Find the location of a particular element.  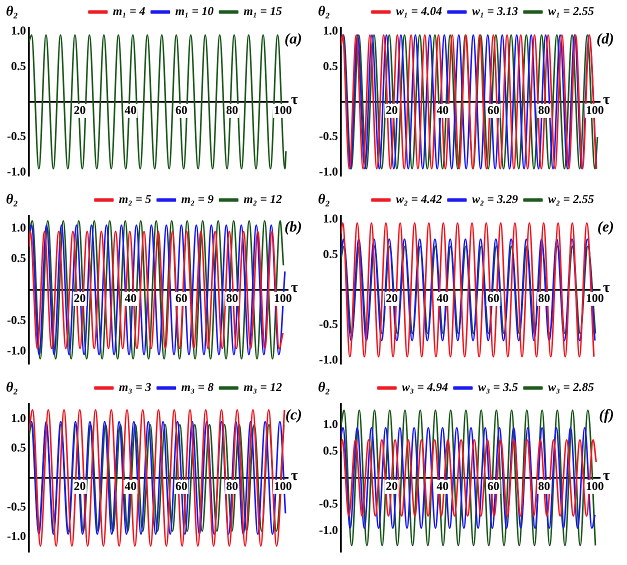

legend-label: w₁ = 3.13 is located at coordinates (495, 11).